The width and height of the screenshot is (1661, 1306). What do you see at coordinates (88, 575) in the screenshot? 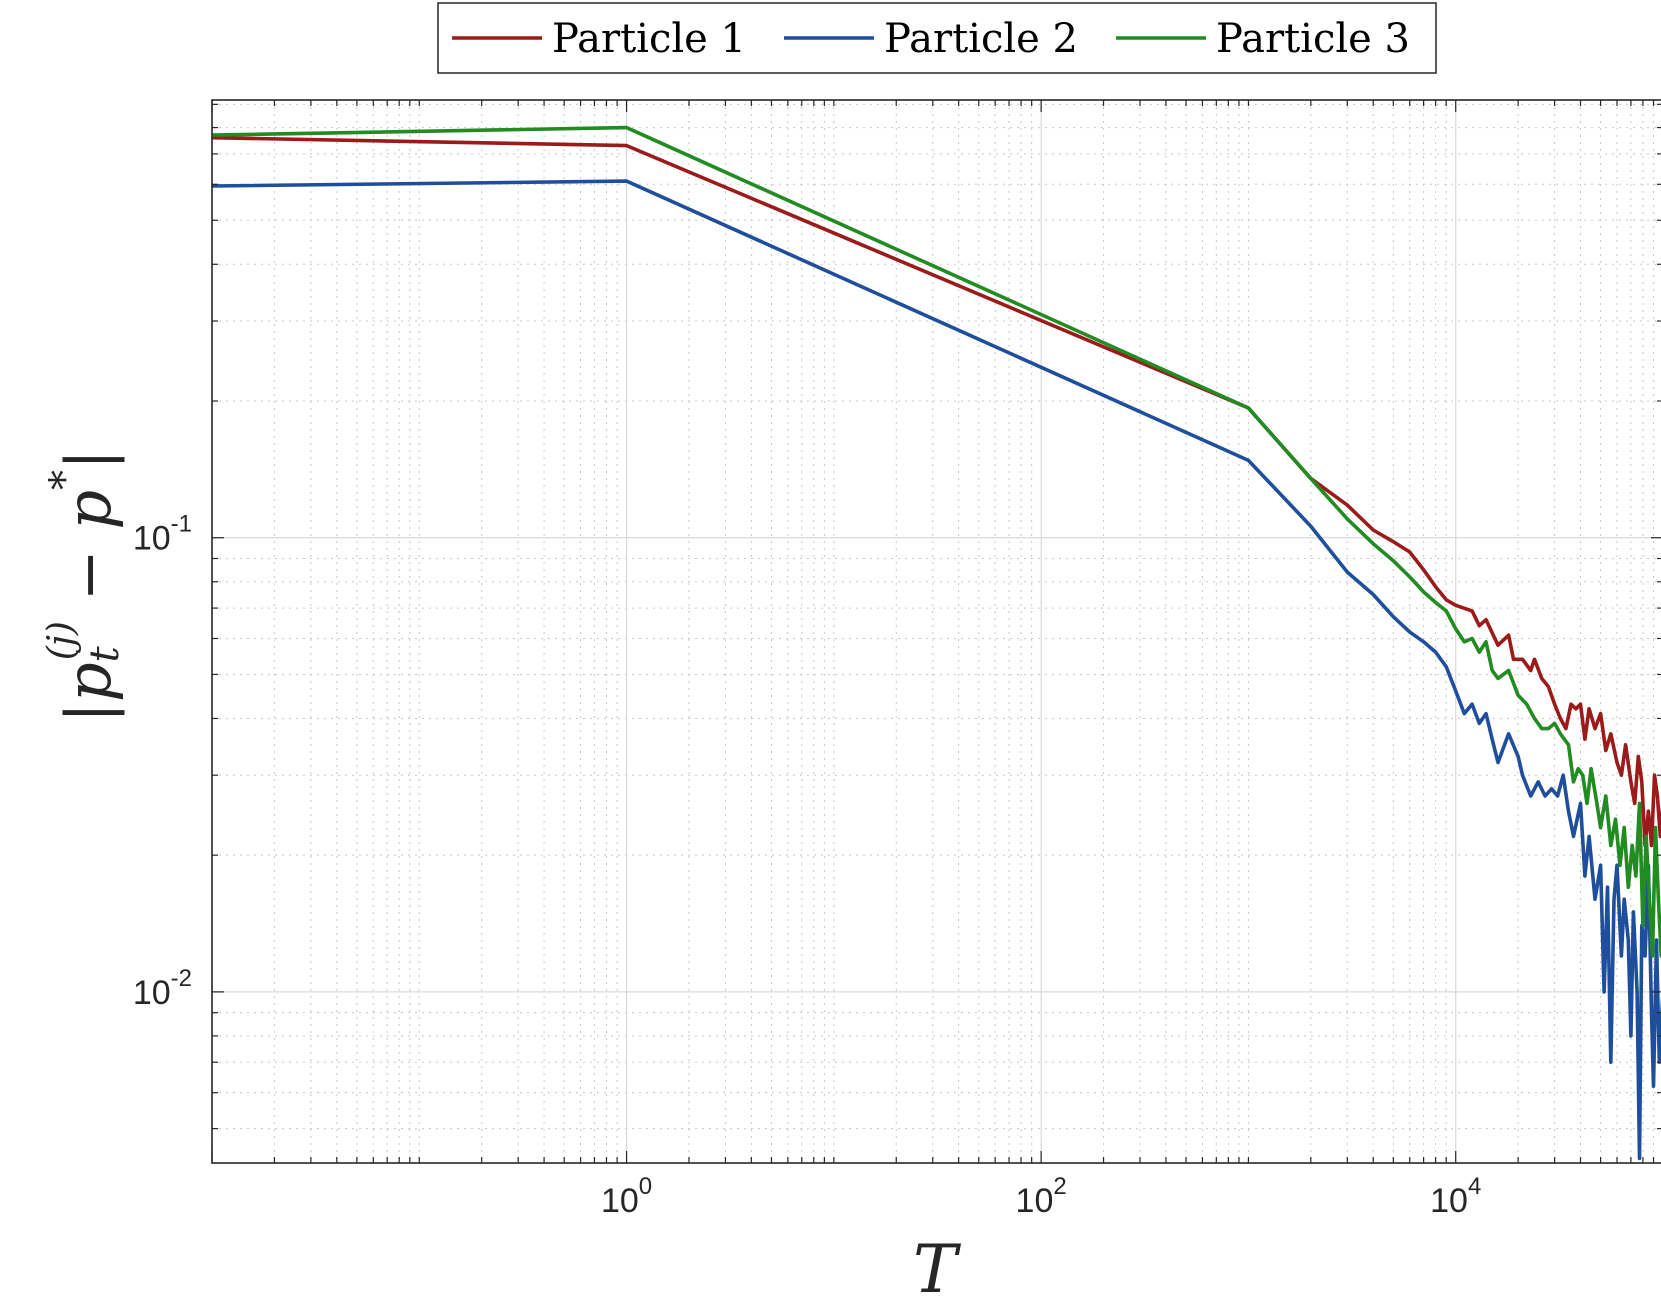
I see `y-label-minus: −` at bounding box center [88, 575].